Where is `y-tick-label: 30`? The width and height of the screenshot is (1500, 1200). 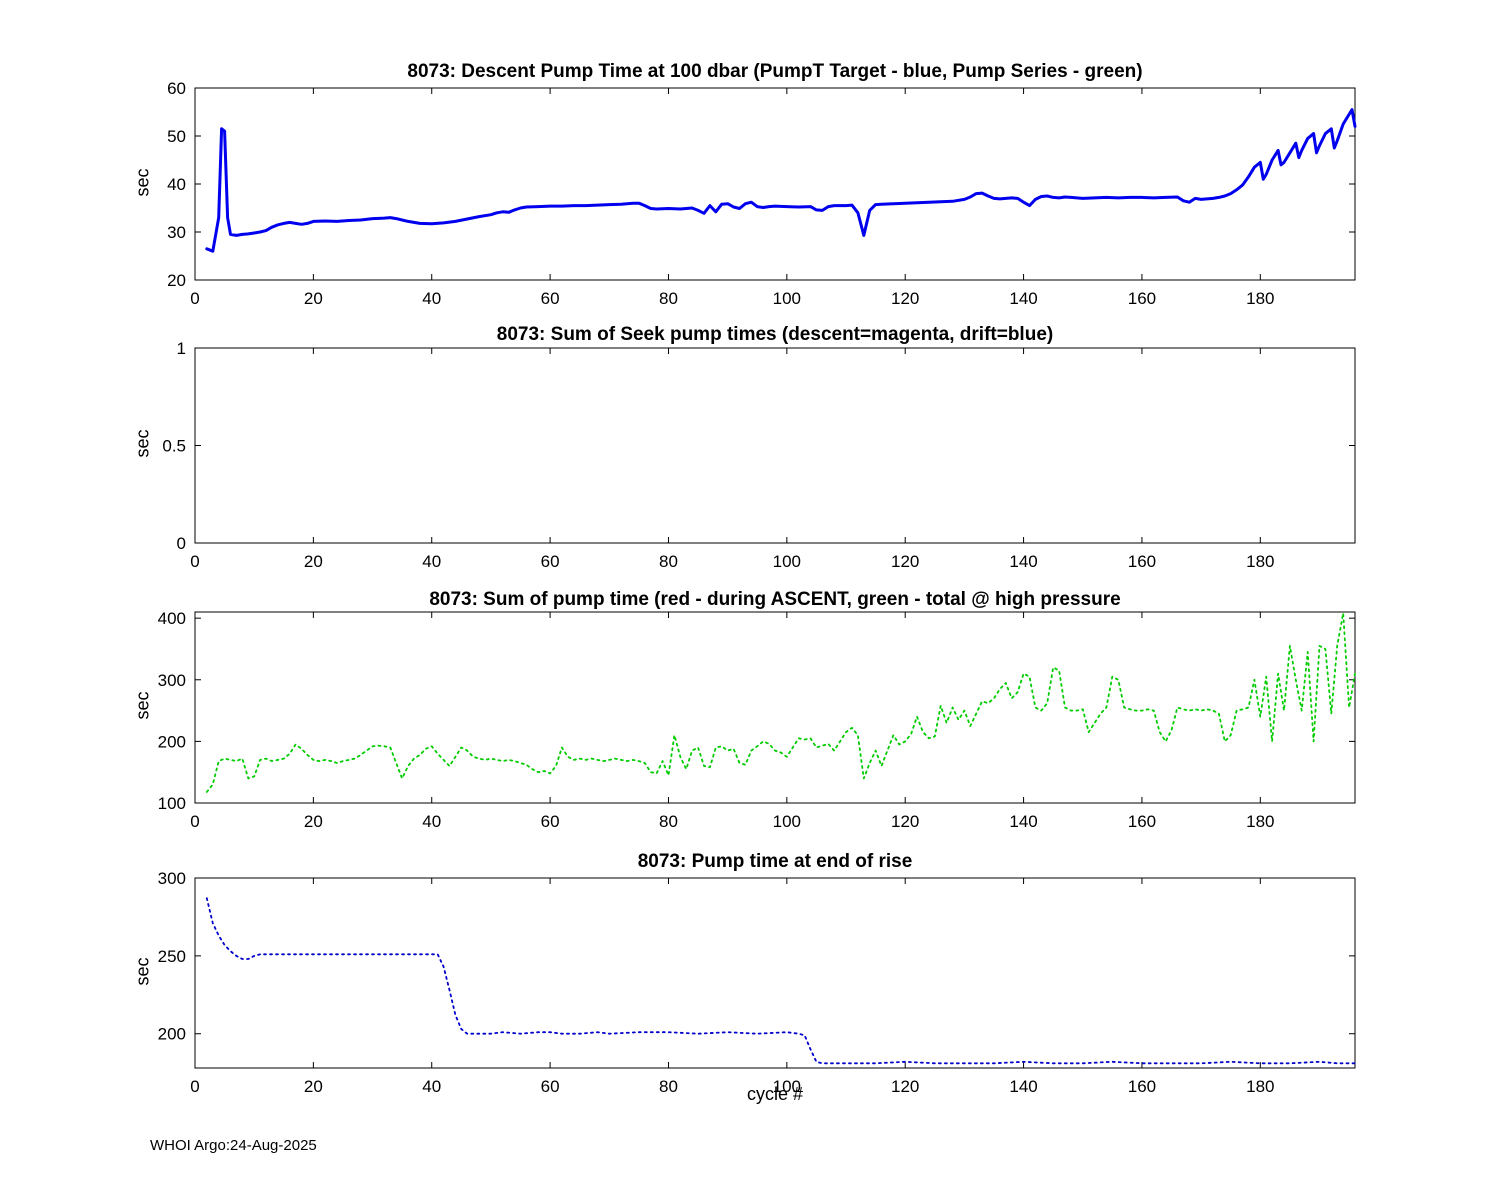 y-tick-label: 30 is located at coordinates (176, 232).